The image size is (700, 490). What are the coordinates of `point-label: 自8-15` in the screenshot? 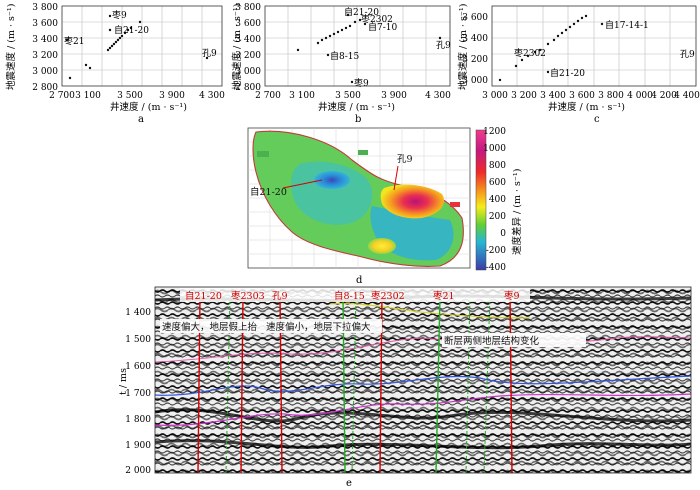 It's located at (344, 56).